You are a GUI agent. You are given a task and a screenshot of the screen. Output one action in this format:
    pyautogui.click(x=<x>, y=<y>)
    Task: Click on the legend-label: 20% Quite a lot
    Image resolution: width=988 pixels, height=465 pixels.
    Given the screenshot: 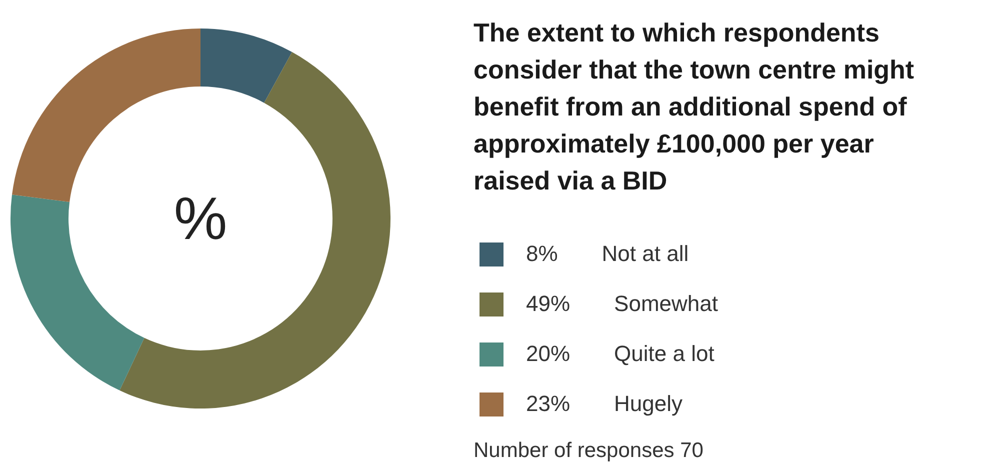 What is the action you would take?
    pyautogui.click(x=620, y=354)
    